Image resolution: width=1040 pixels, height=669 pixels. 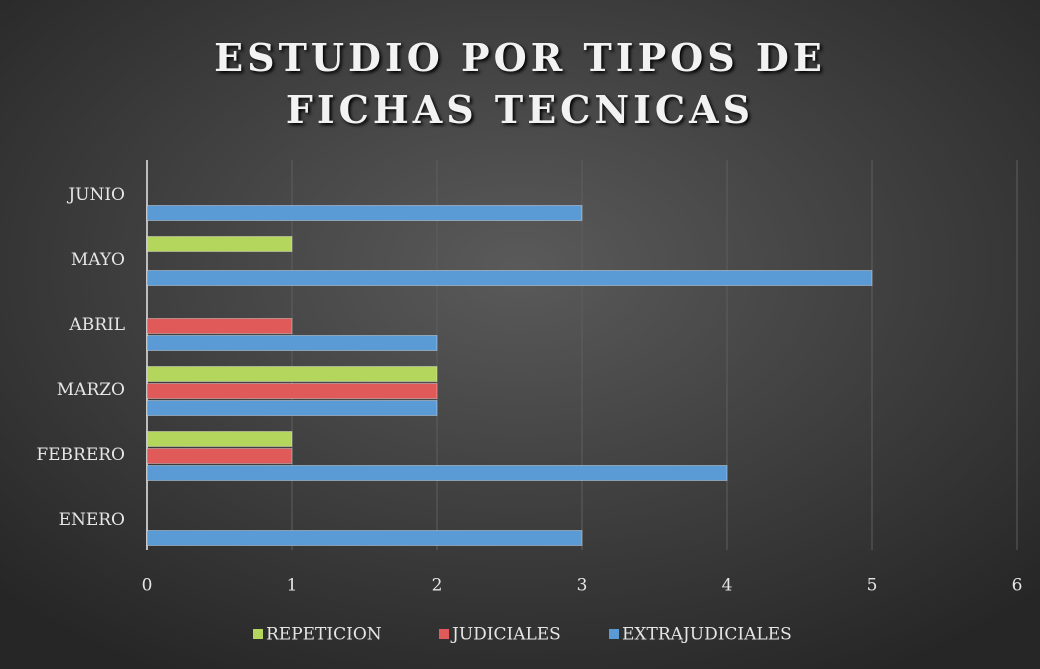 I want to click on y-tick-label: JUNIO, so click(x=95, y=195).